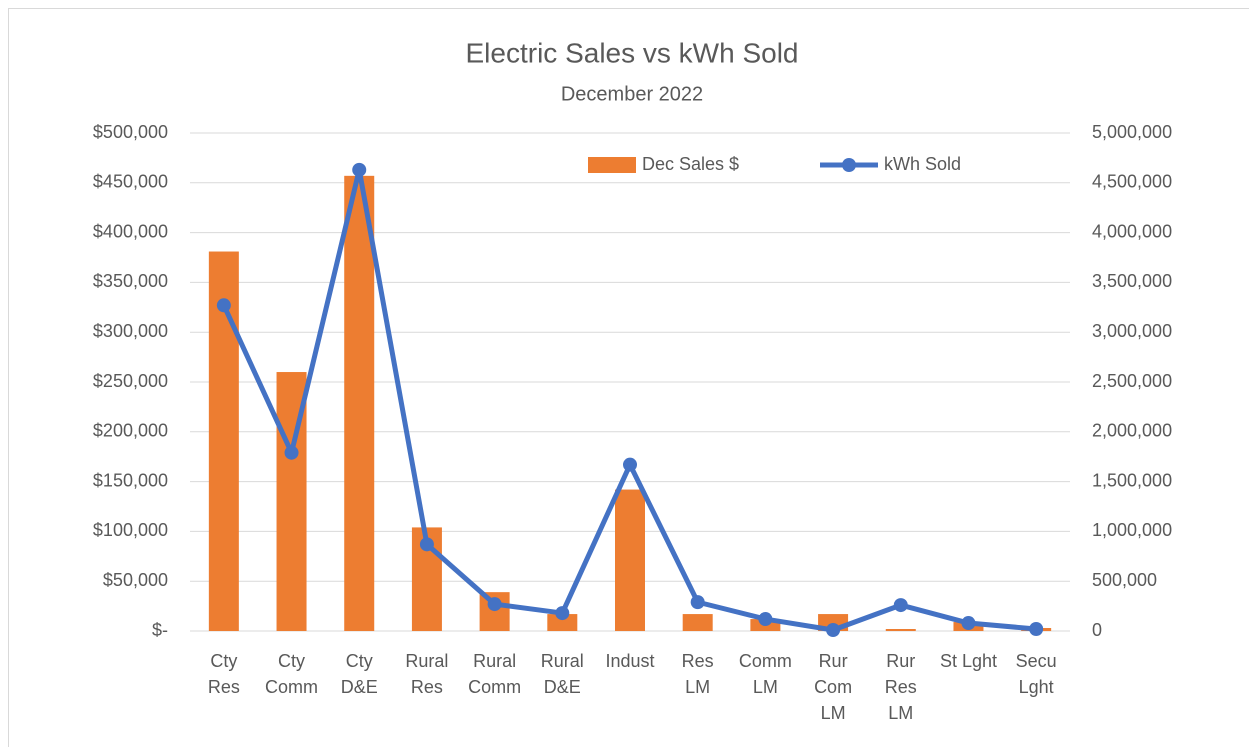  Describe the element at coordinates (562, 674) in the screenshot. I see `x-tick-label: Rural D&E` at that location.